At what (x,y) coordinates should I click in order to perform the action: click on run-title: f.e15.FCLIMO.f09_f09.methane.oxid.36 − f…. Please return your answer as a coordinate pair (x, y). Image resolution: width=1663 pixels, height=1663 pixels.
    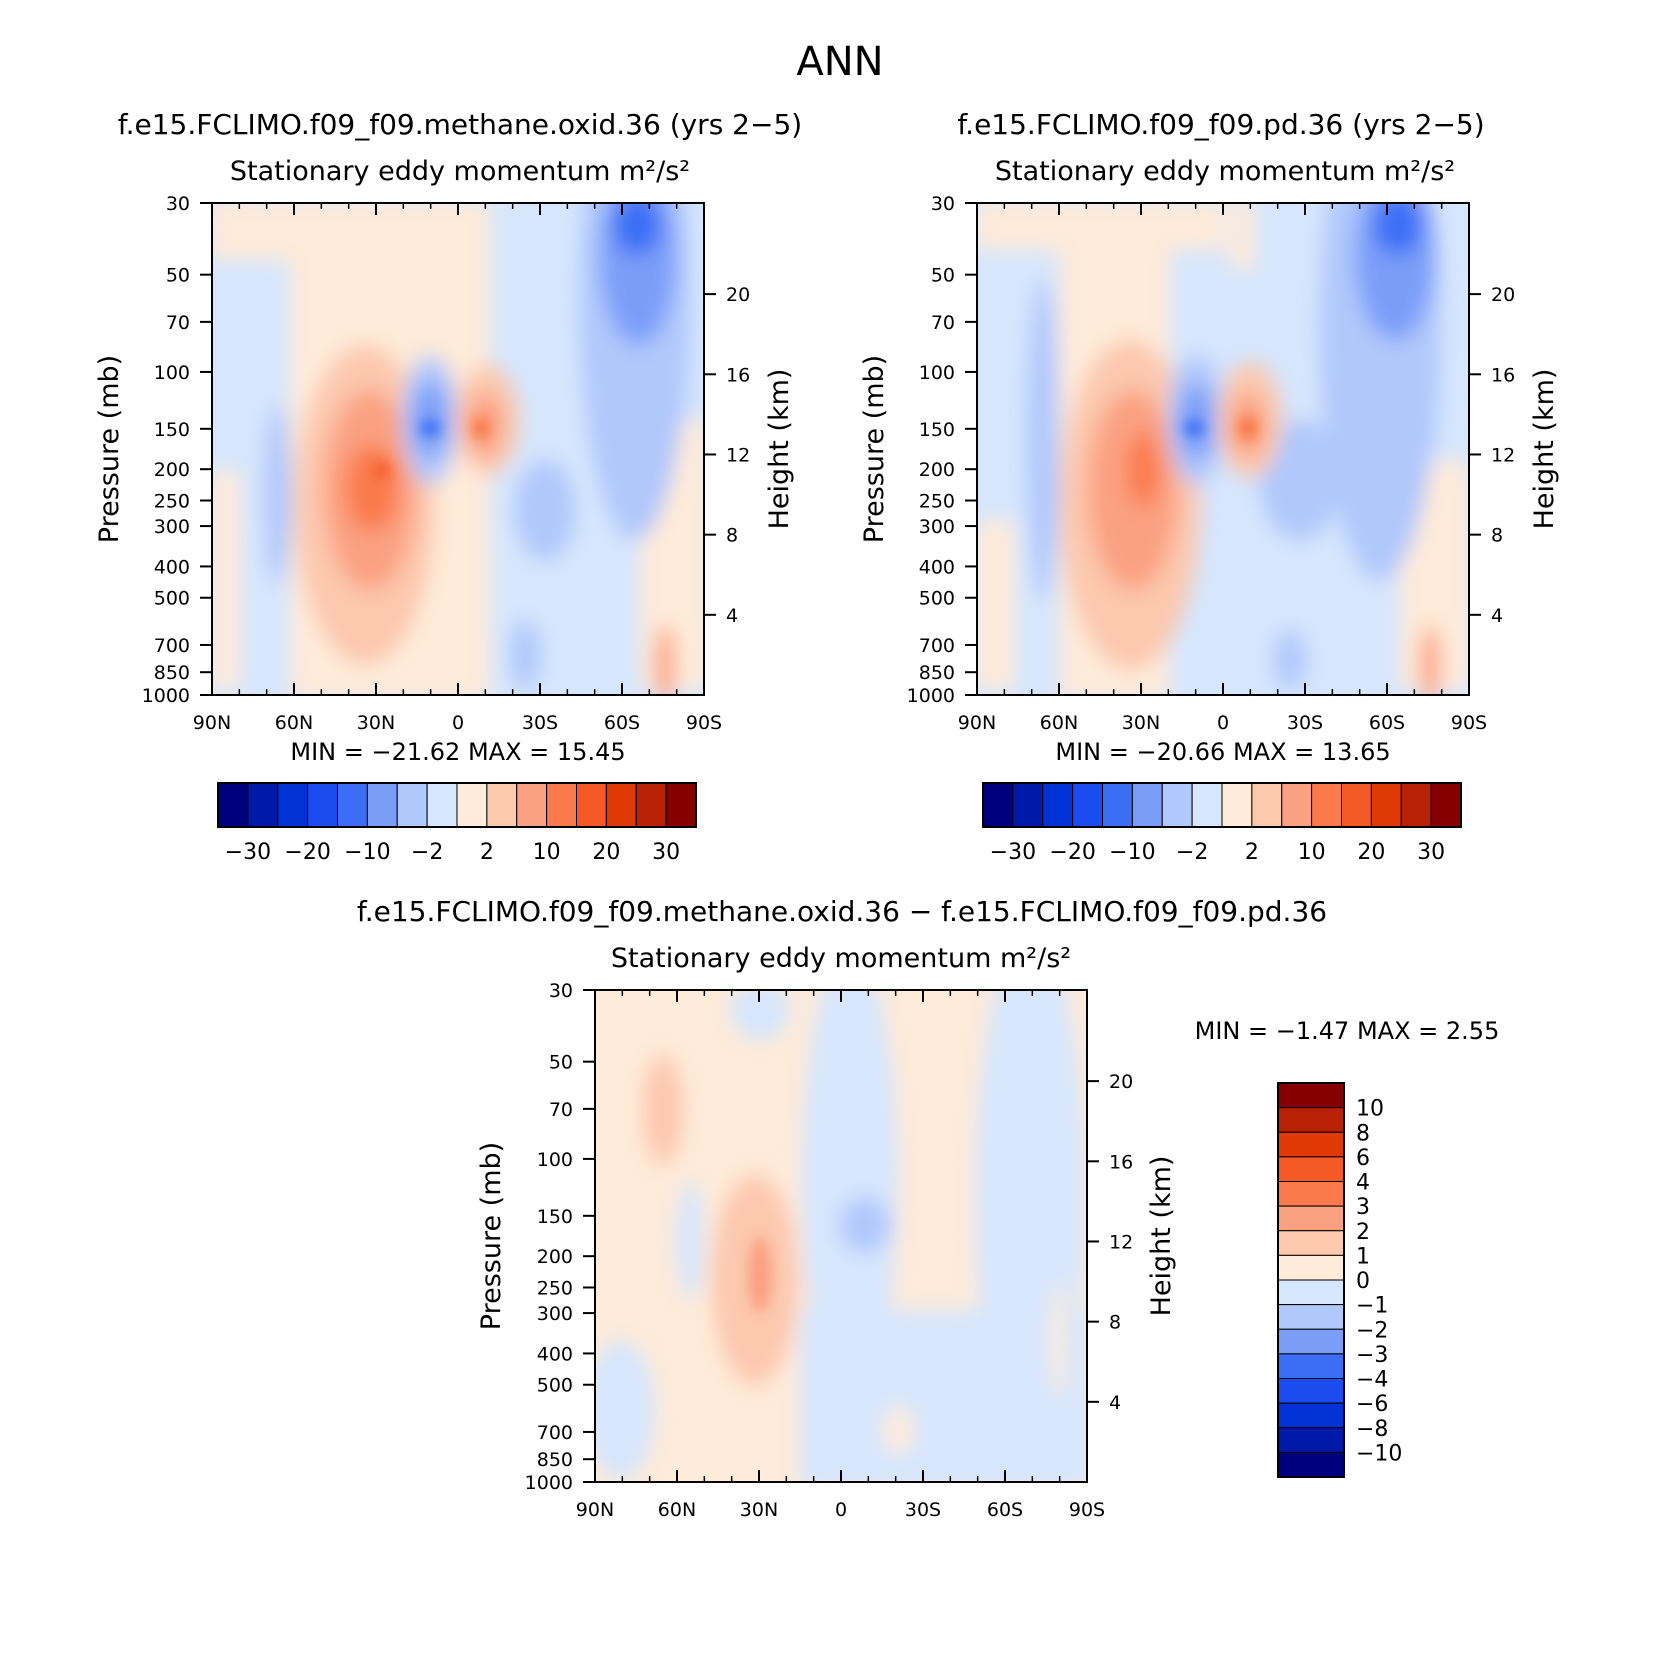
    Looking at the image, I should click on (842, 911).